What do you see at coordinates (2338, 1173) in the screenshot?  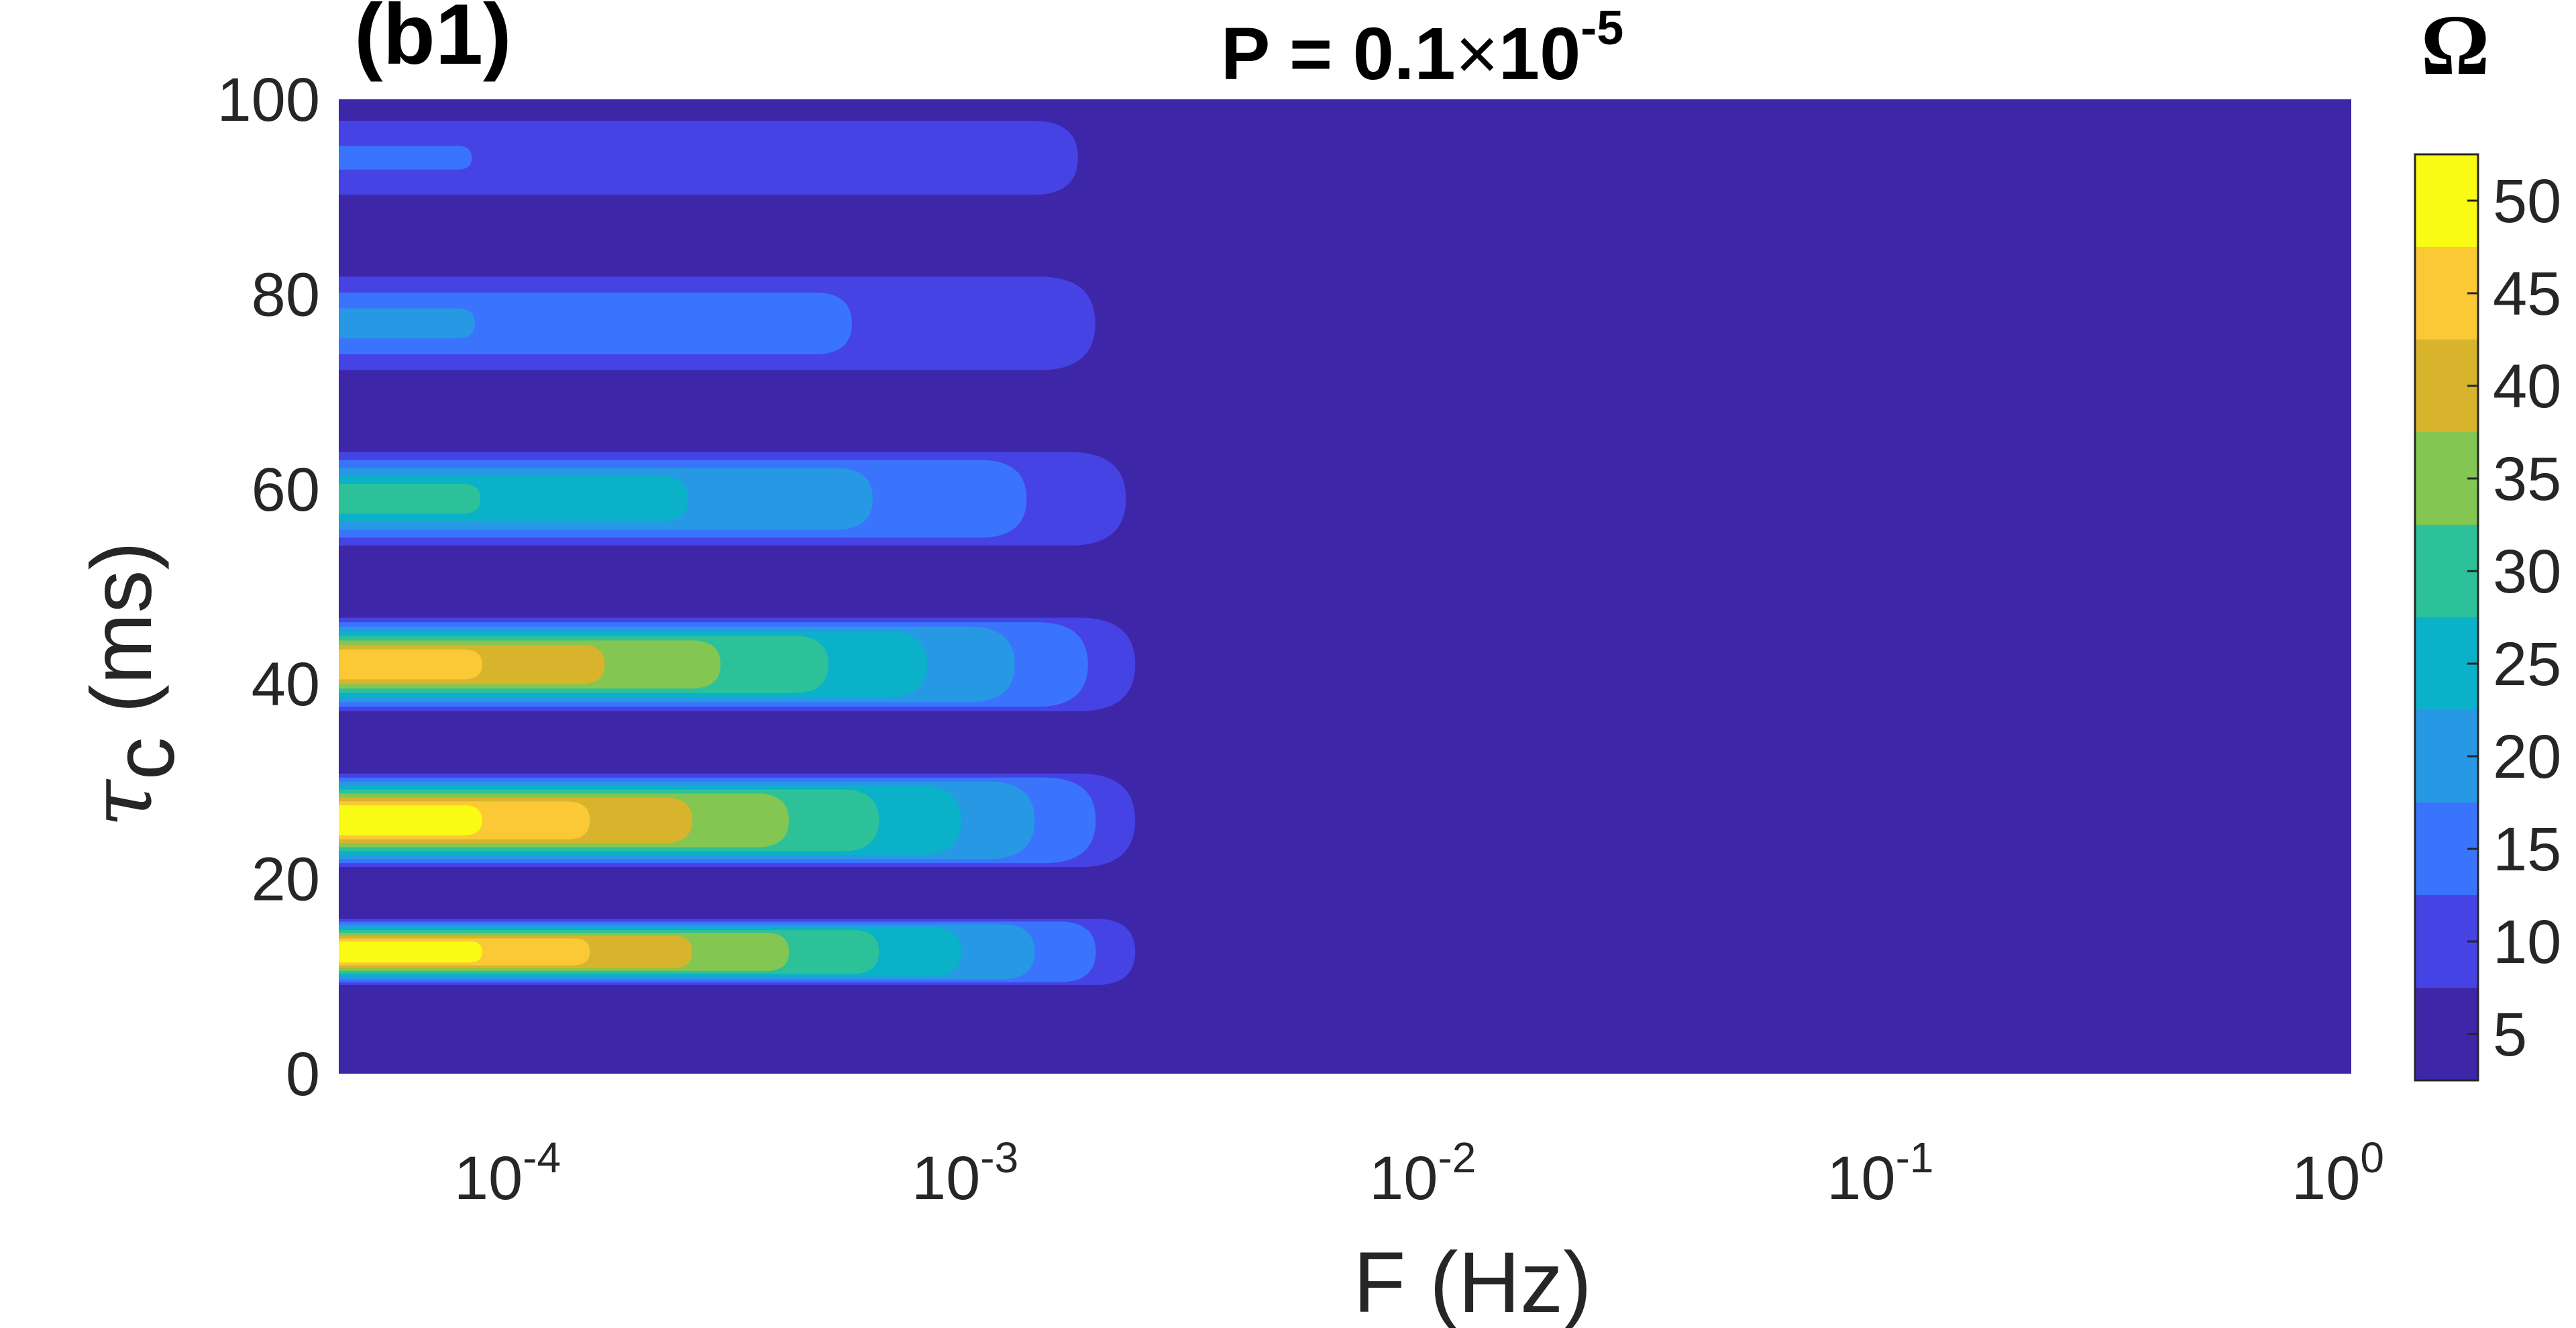 I see `x-tick-label: 10⁰` at bounding box center [2338, 1173].